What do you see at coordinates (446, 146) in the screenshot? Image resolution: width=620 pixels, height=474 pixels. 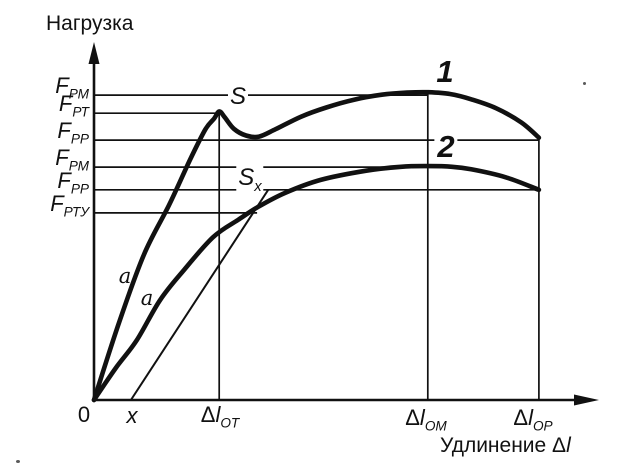 I see `curve-2-label: 2` at bounding box center [446, 146].